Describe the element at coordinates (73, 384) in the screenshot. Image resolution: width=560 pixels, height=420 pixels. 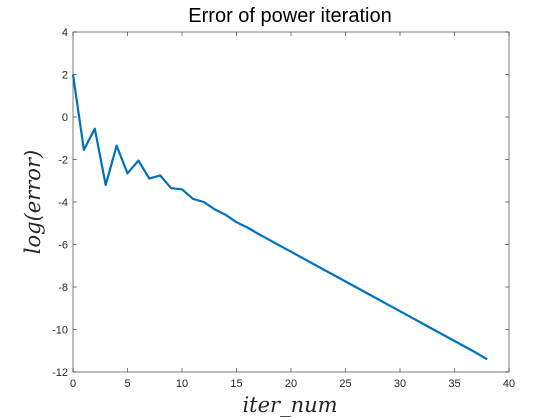
I see `x-tick-label: 0` at that location.